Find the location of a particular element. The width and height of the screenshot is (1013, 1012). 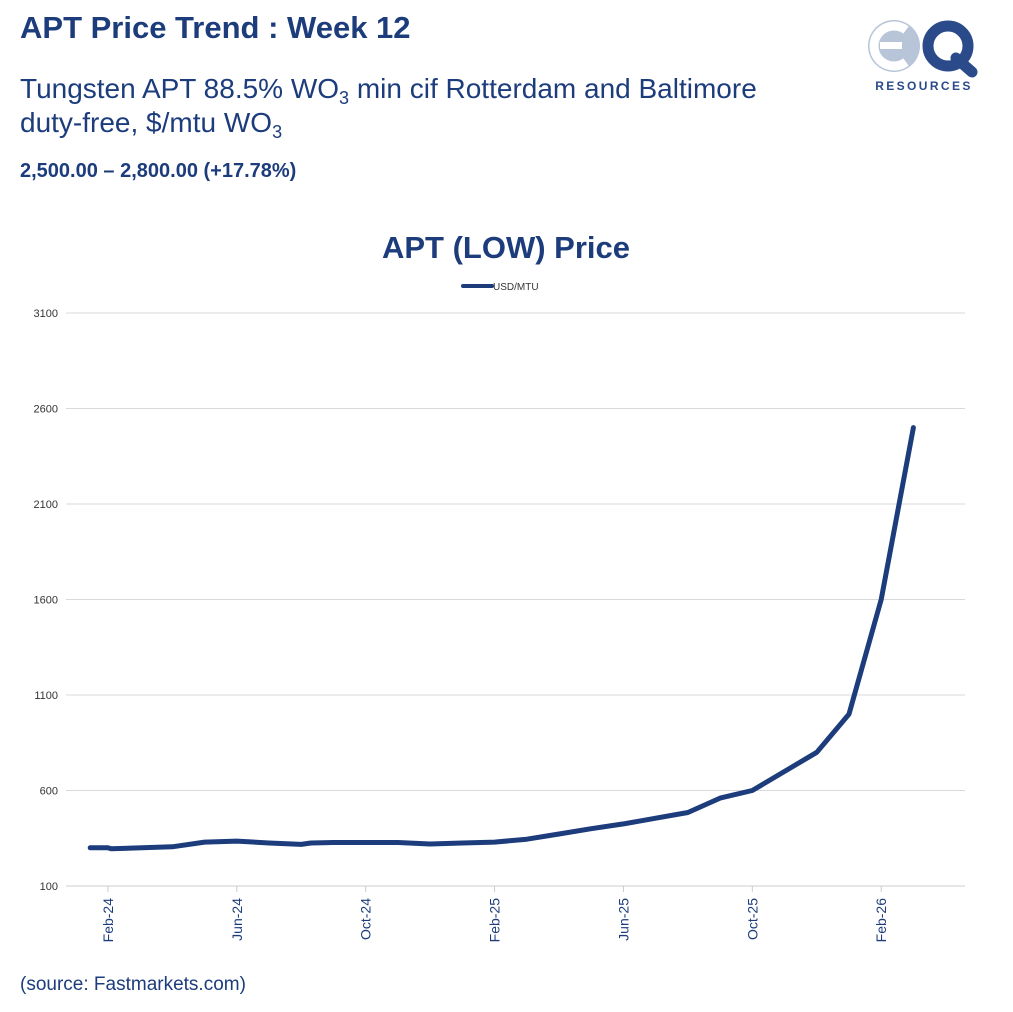

logo-text: RESOURCES is located at coordinates (924, 86).